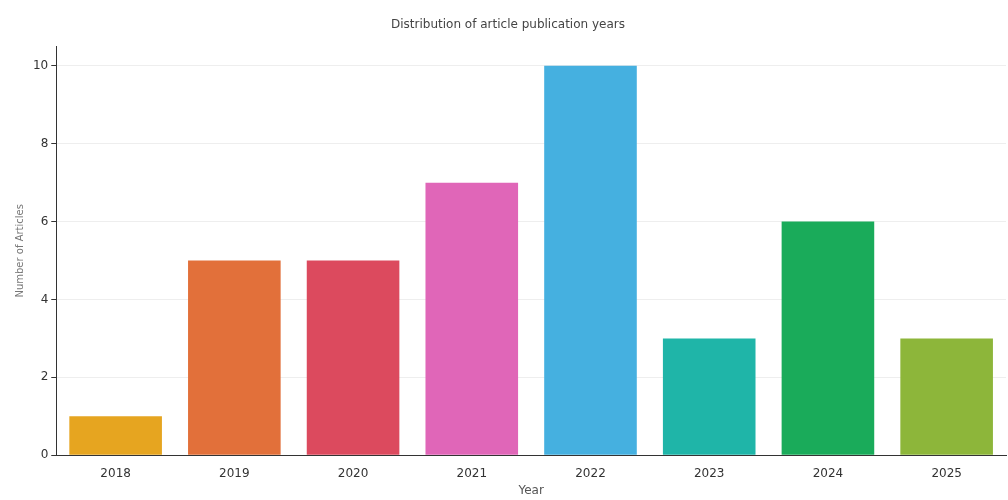 The width and height of the screenshot is (1008, 500). What do you see at coordinates (44, 376) in the screenshot?
I see `y-tick-label: 2` at bounding box center [44, 376].